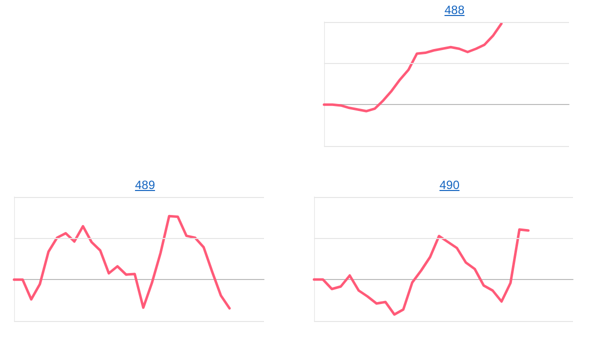 This screenshot has height=350, width=599. Describe the element at coordinates (145, 185) in the screenshot. I see `chart-title: 489` at that location.